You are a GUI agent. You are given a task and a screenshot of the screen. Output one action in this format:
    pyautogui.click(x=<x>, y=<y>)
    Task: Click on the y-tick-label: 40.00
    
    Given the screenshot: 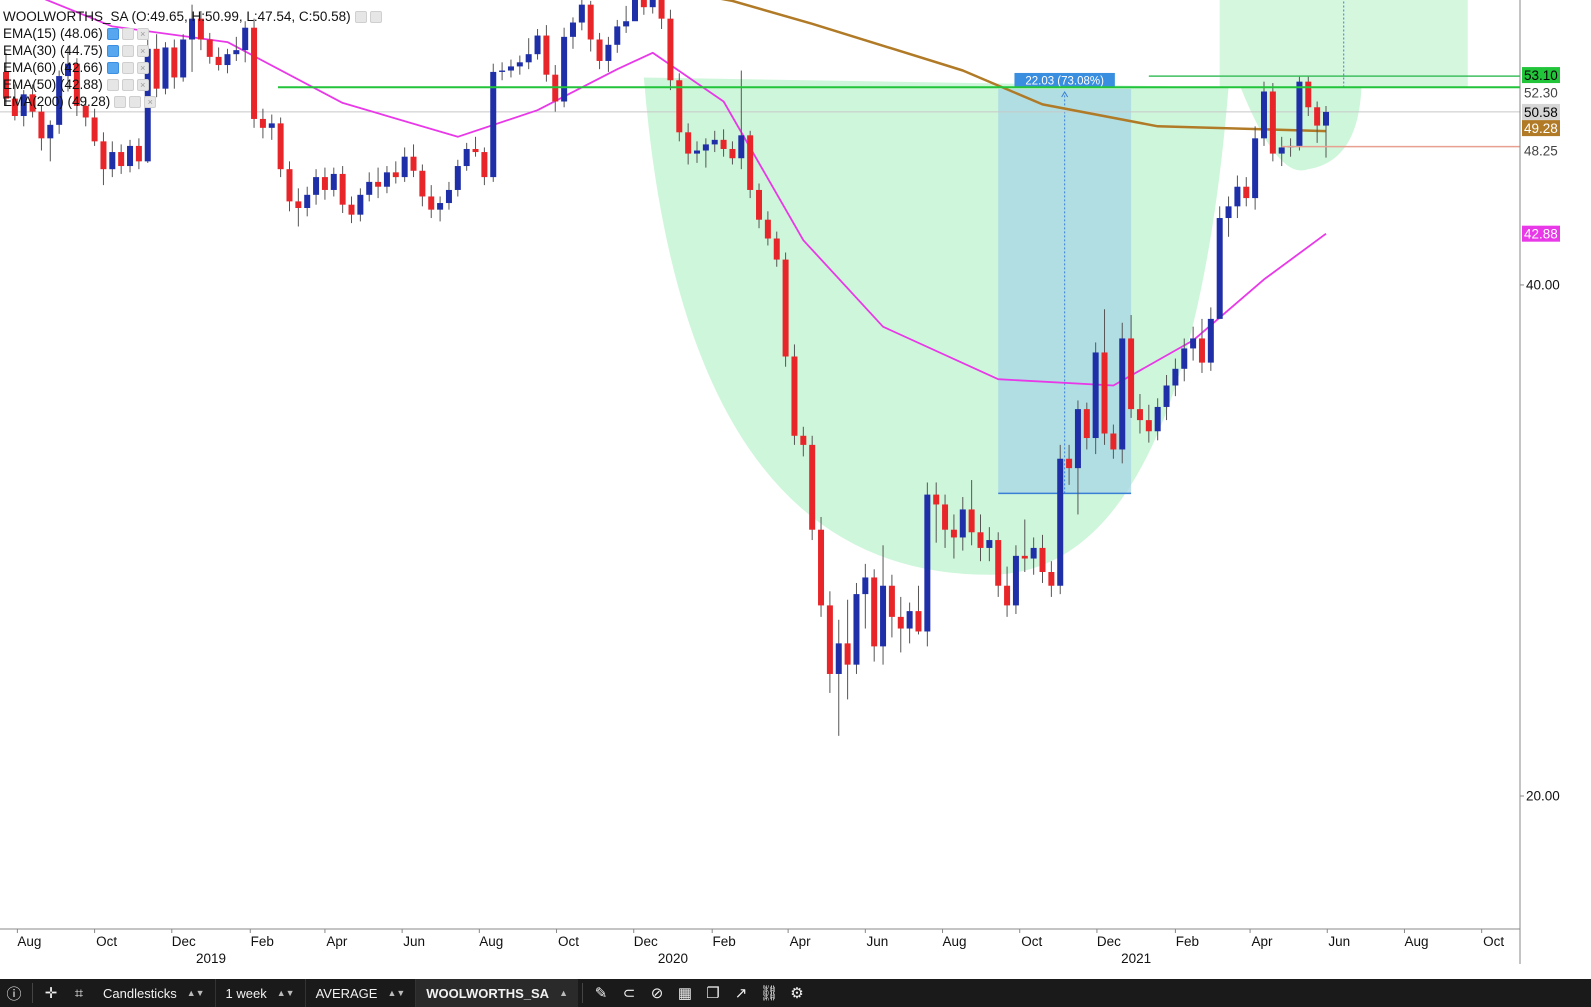 What is the action you would take?
    pyautogui.click(x=1543, y=284)
    